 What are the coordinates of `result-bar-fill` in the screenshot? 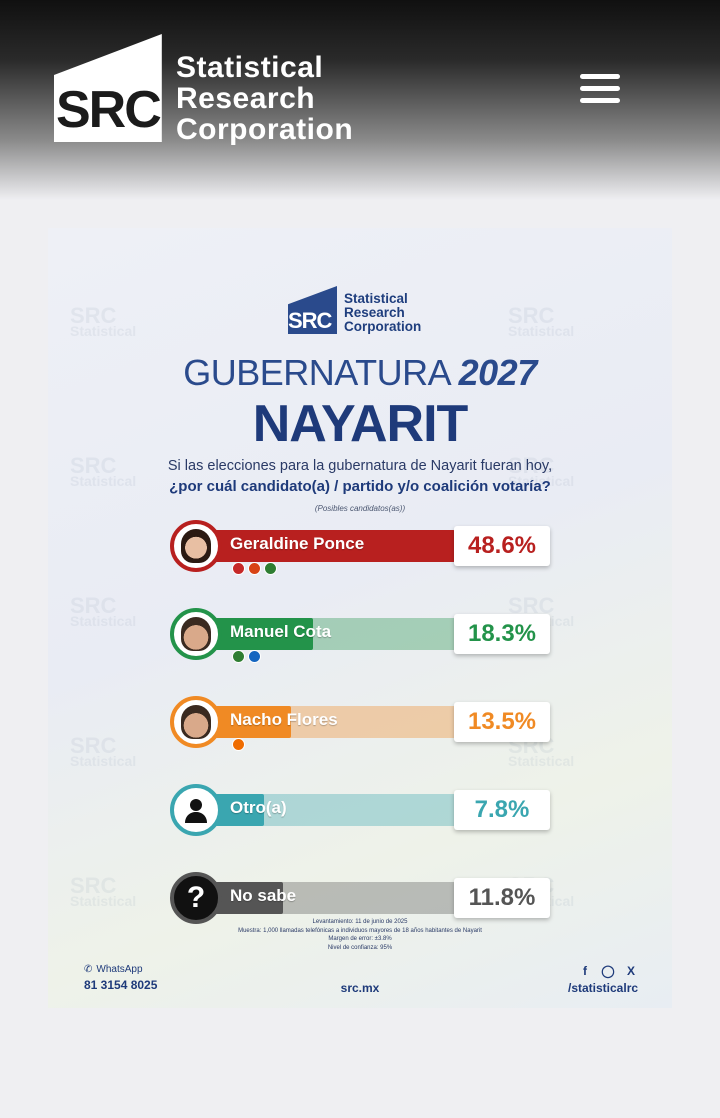 It's located at (324, 546).